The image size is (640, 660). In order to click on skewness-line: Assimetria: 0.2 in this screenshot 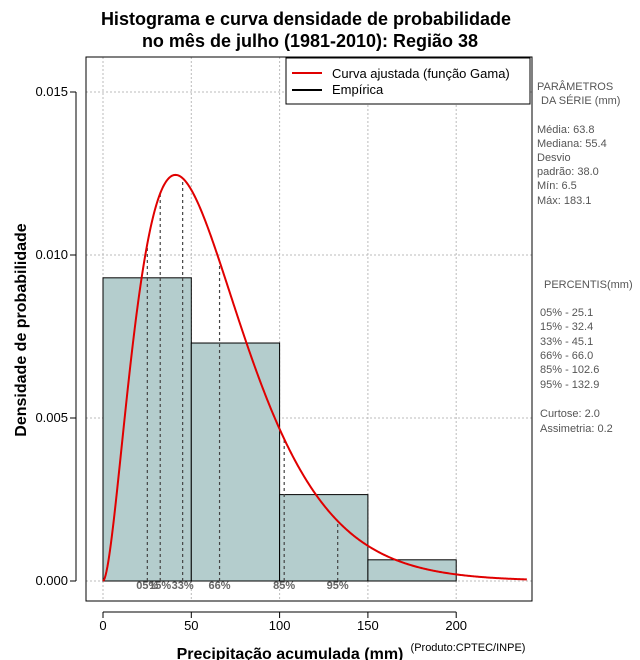, I will do `click(576, 429)`.